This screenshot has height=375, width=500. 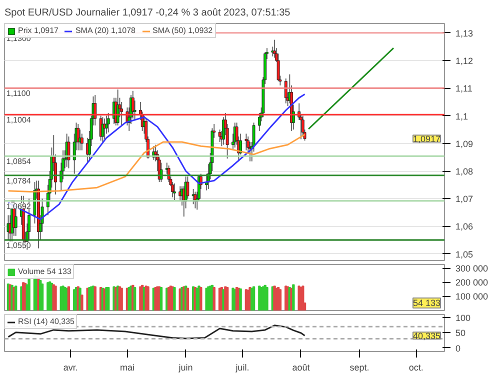 What do you see at coordinates (465, 171) in the screenshot?
I see `y-tick-label: 1,08` at bounding box center [465, 171].